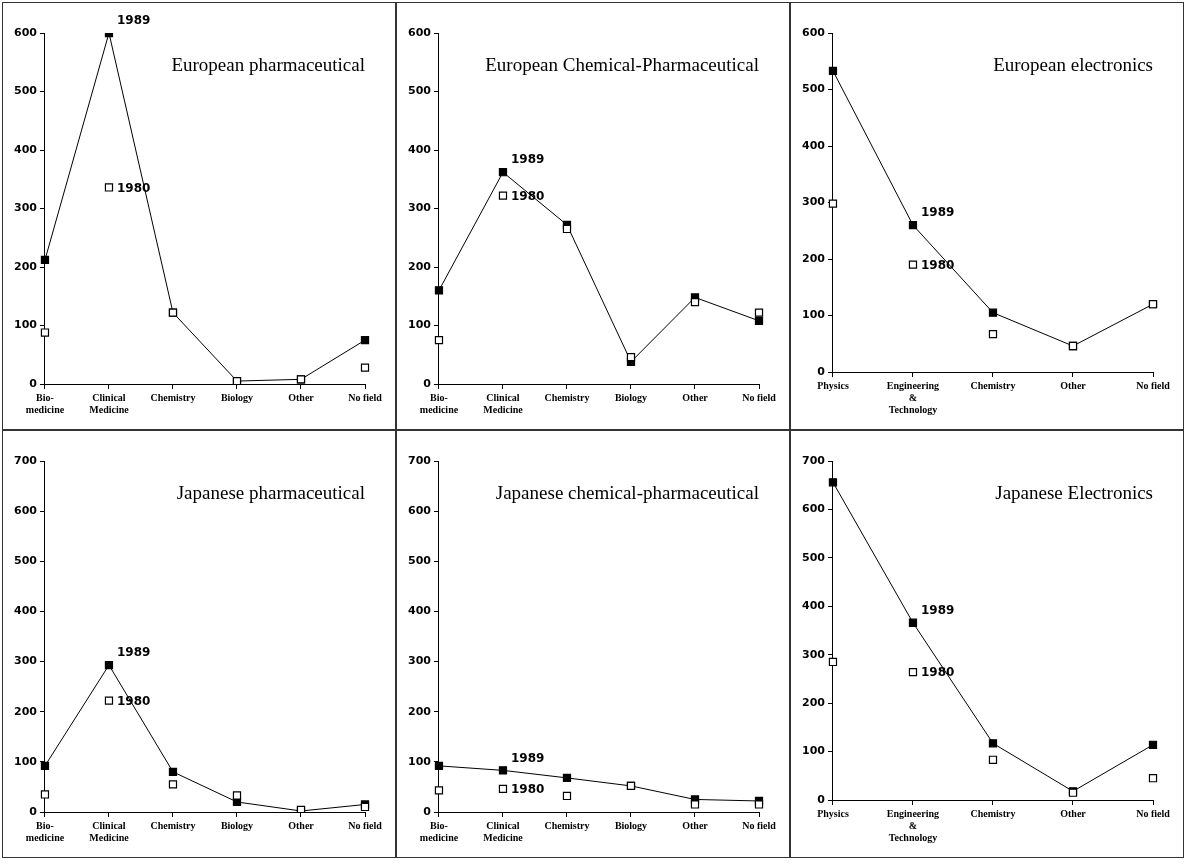 Image resolution: width=1188 pixels, height=865 pixels. What do you see at coordinates (622, 65) in the screenshot?
I see `text: European Chemical-Pharmaceutical` at bounding box center [622, 65].